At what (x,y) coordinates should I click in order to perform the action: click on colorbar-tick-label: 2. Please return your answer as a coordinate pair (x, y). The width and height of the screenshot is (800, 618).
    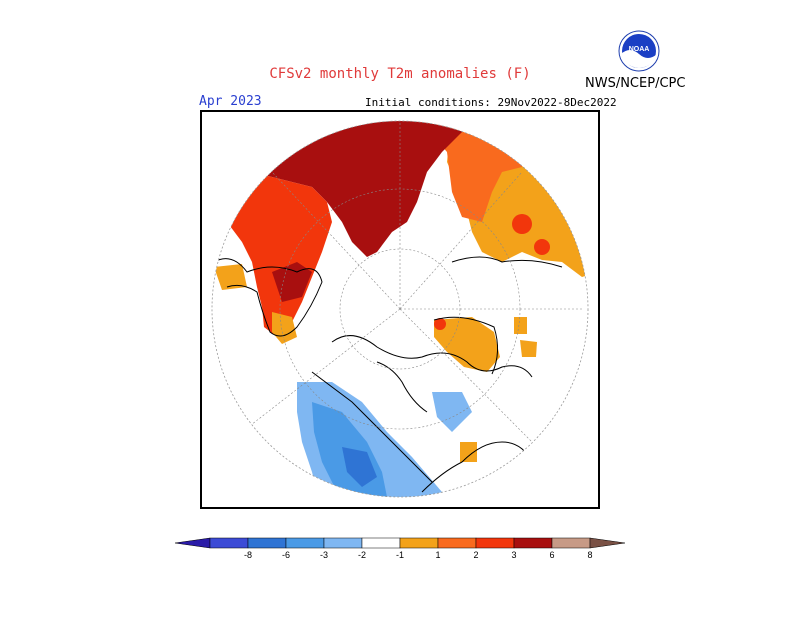
    Looking at the image, I should click on (475, 555).